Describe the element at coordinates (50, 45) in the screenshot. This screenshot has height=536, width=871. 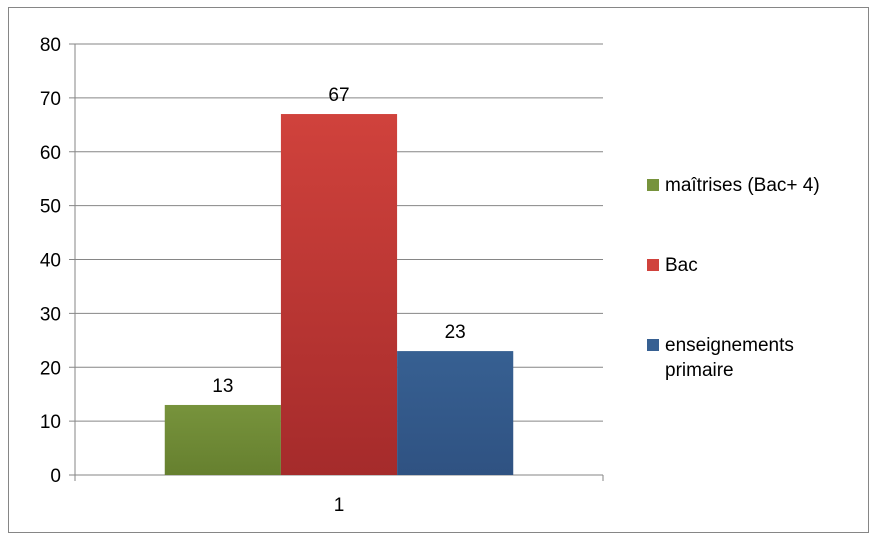
I see `y-tick-label: 80` at that location.